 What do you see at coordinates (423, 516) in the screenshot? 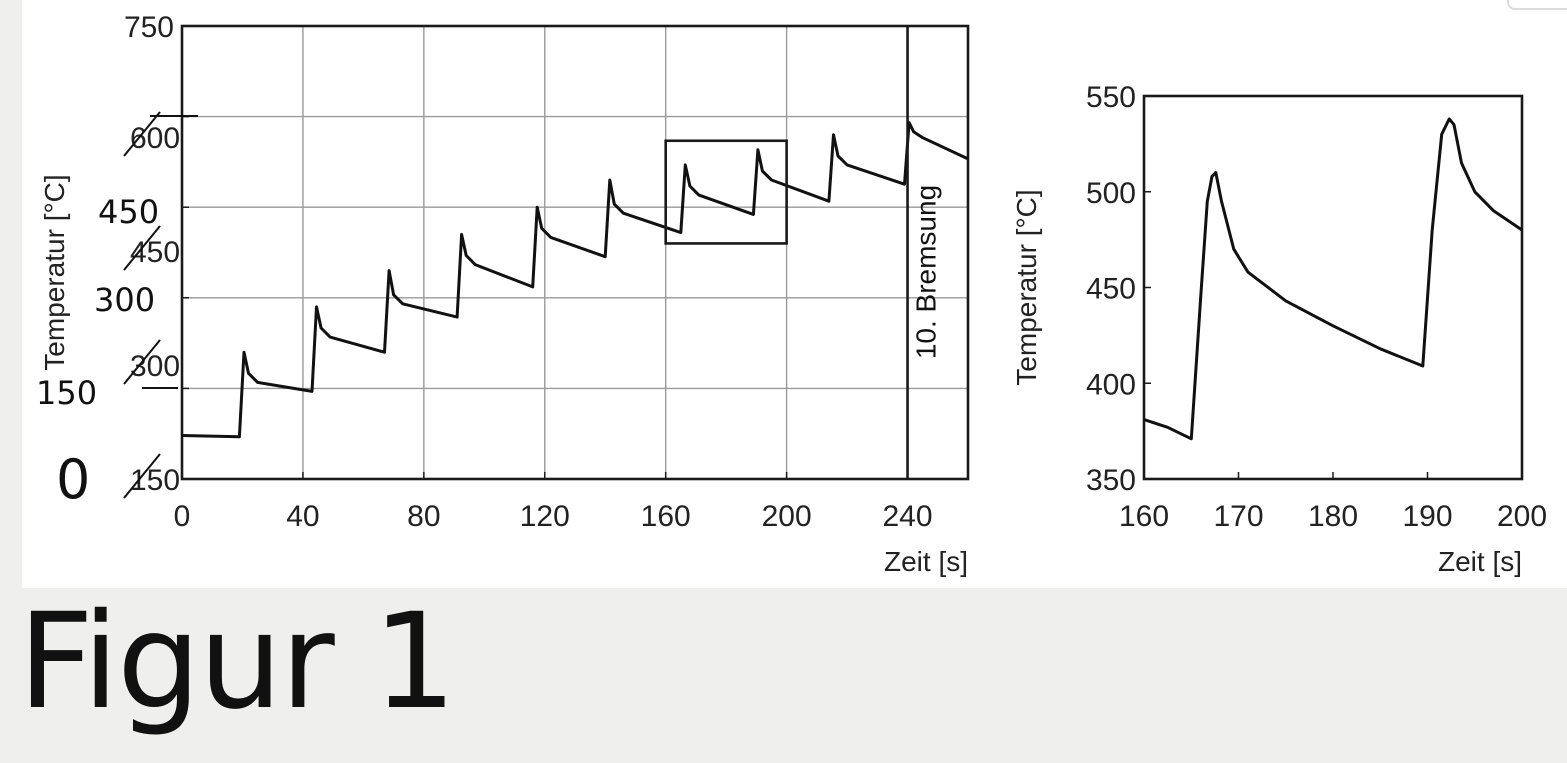
I see `chart1-x-tick-label: 80` at bounding box center [423, 516].